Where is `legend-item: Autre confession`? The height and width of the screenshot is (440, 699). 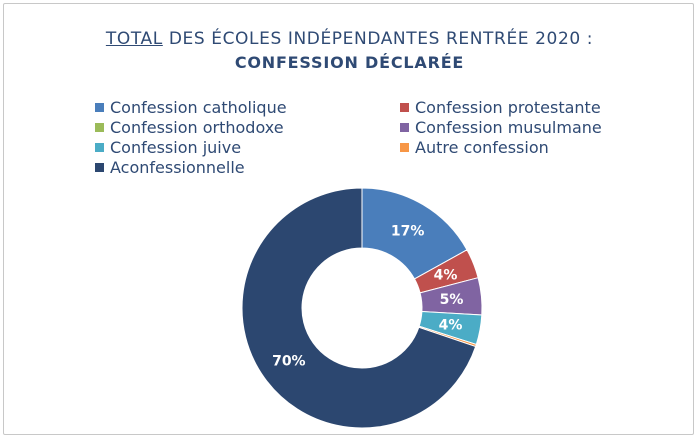
legend-item: Autre confession is located at coordinates (474, 147).